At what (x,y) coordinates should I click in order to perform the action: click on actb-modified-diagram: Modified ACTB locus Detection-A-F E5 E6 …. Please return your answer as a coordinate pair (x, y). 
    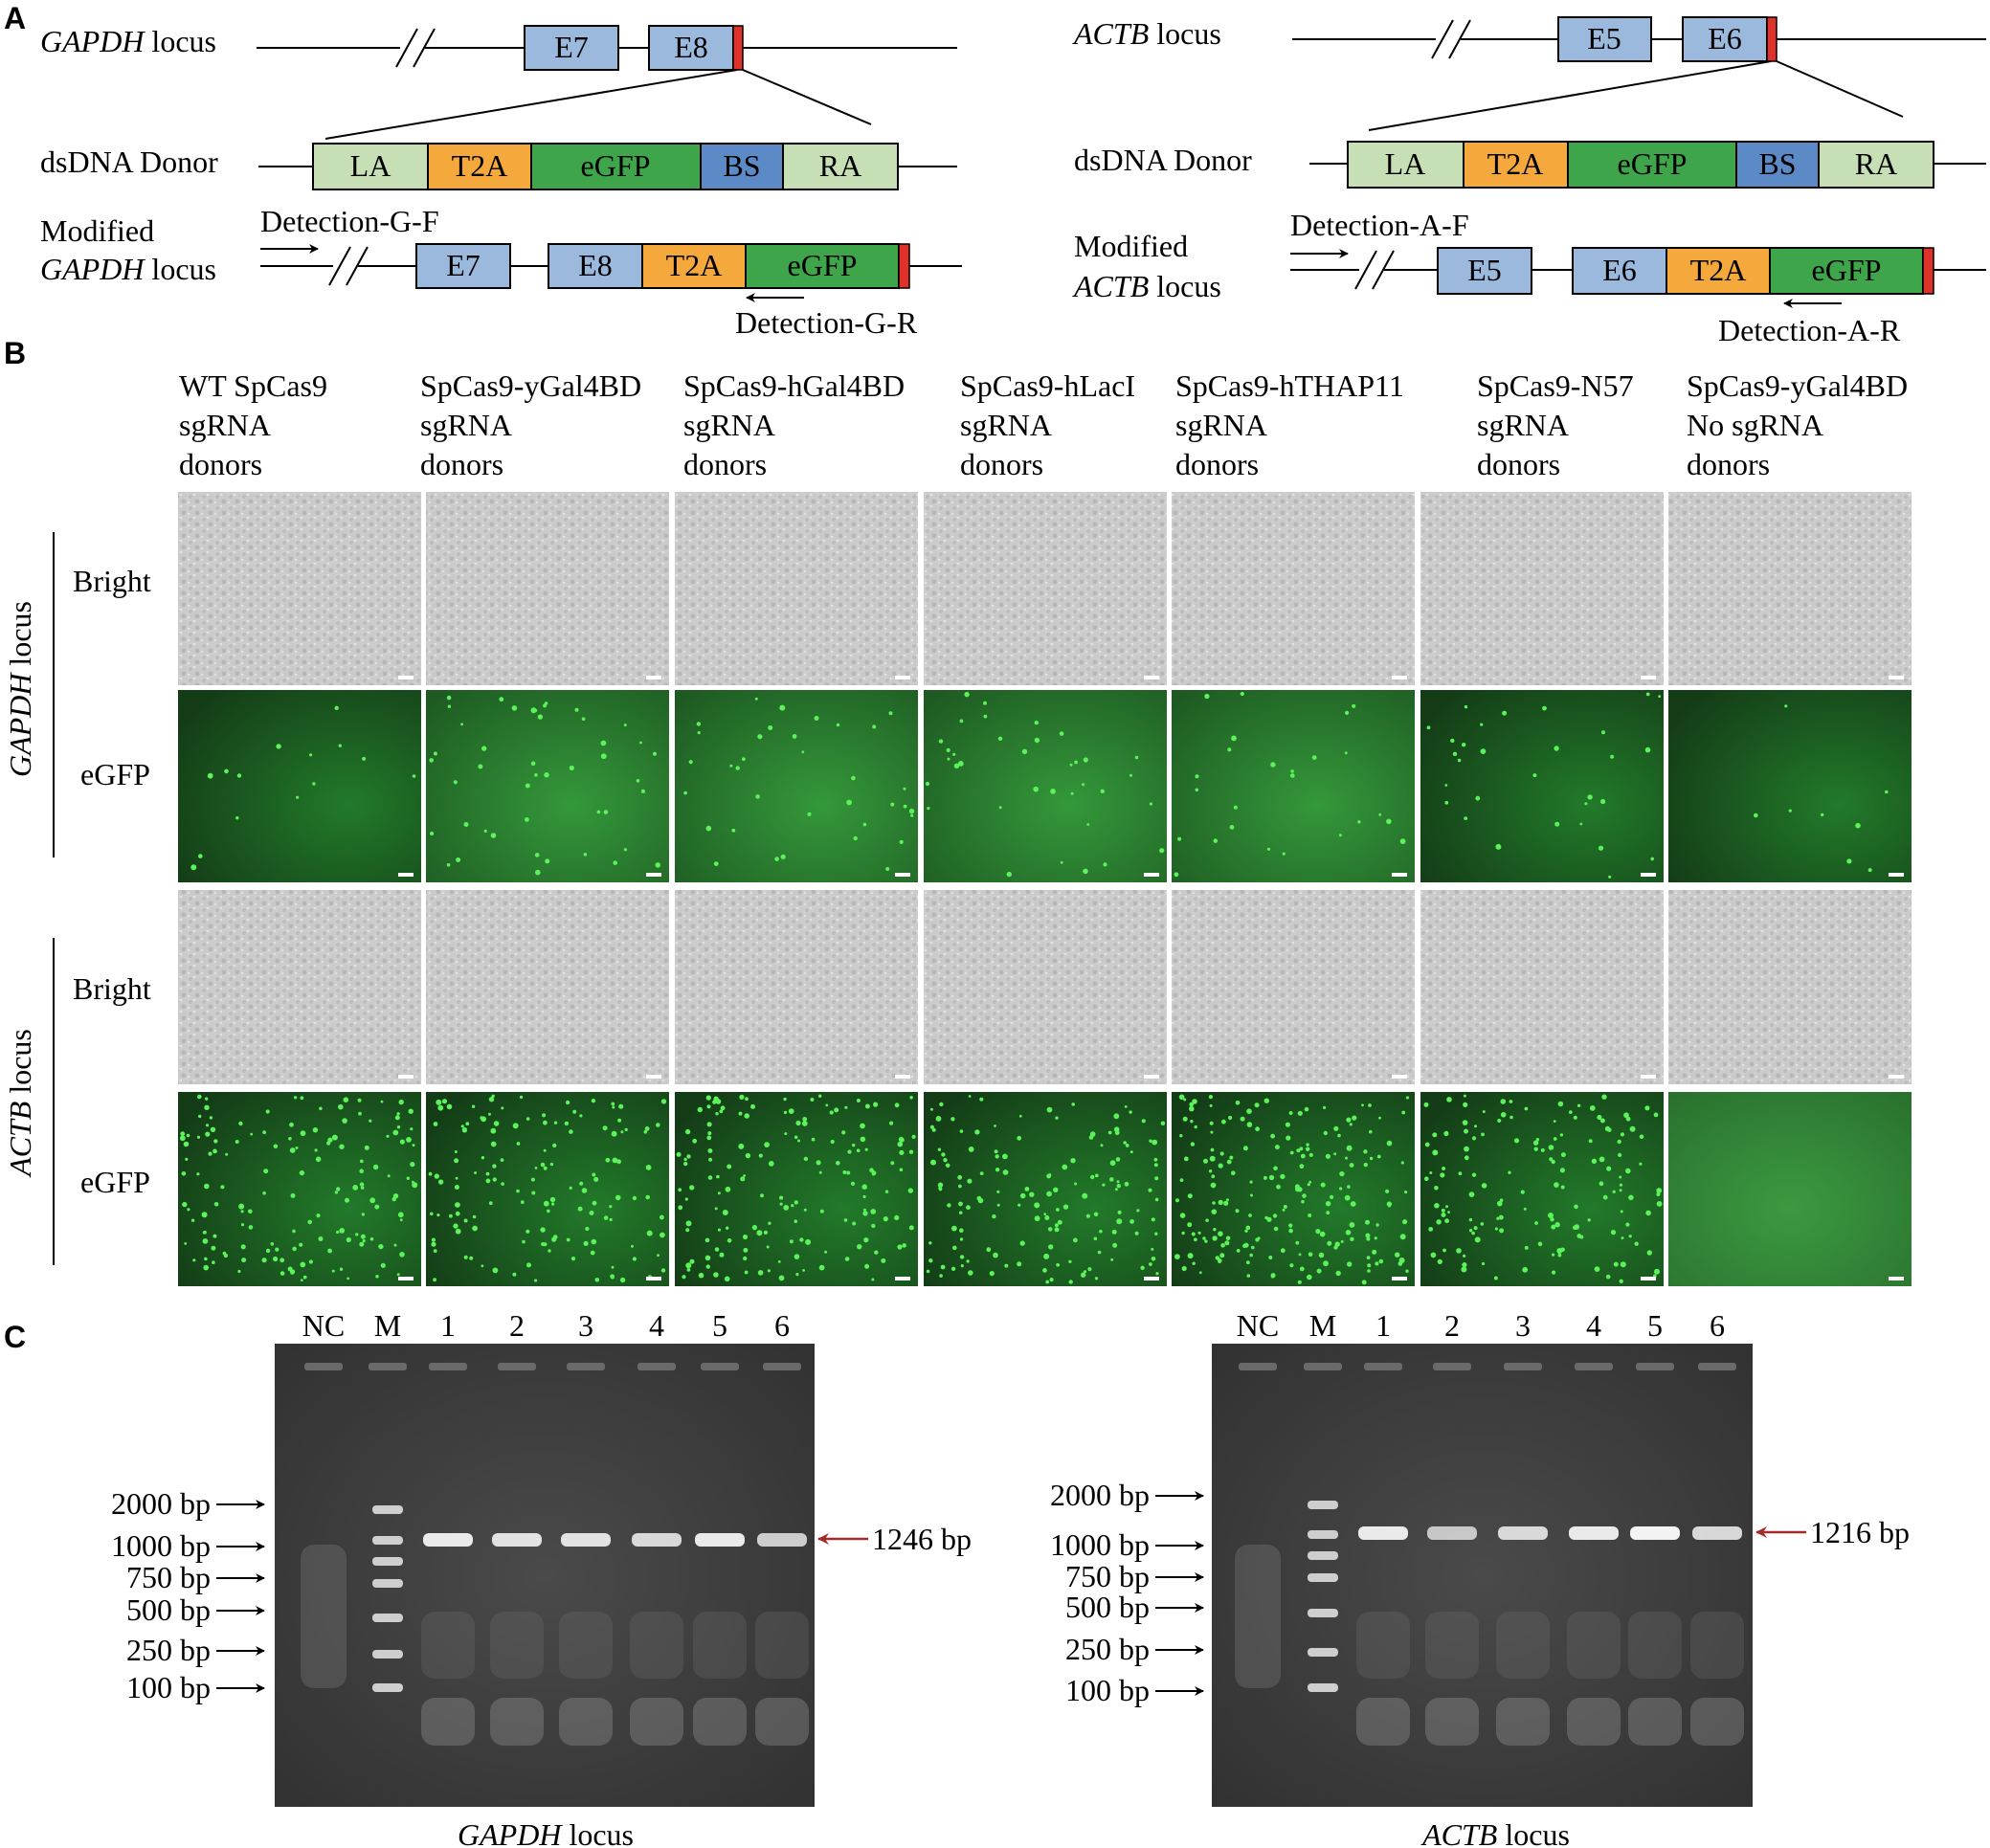
    Looking at the image, I should click on (1529, 278).